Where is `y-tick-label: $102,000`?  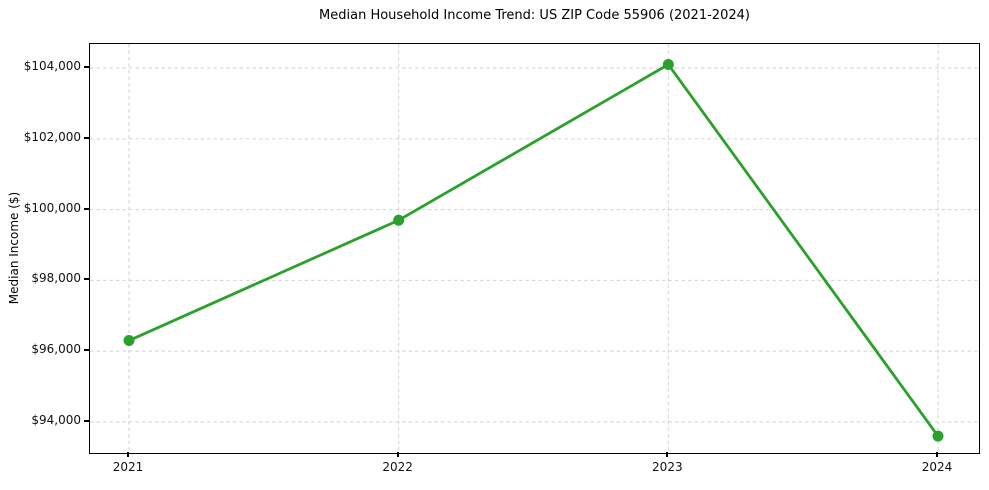
y-tick-label: $102,000 is located at coordinates (52, 136).